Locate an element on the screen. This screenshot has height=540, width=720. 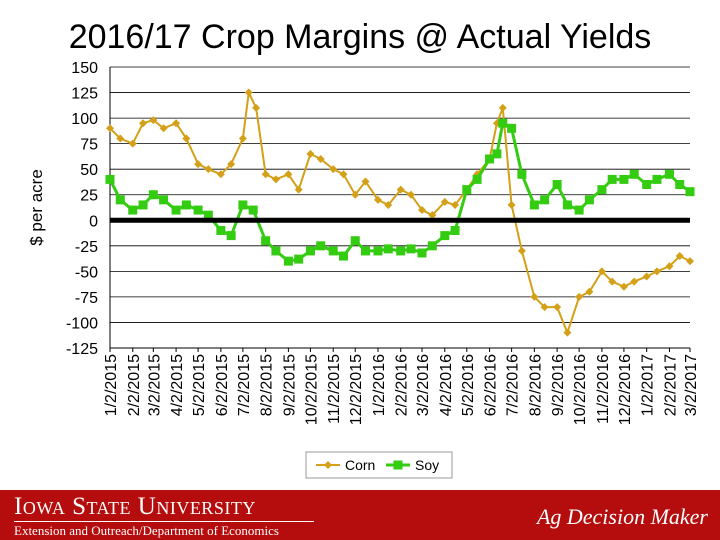
y-tick-label: 0 is located at coordinates (93, 221).